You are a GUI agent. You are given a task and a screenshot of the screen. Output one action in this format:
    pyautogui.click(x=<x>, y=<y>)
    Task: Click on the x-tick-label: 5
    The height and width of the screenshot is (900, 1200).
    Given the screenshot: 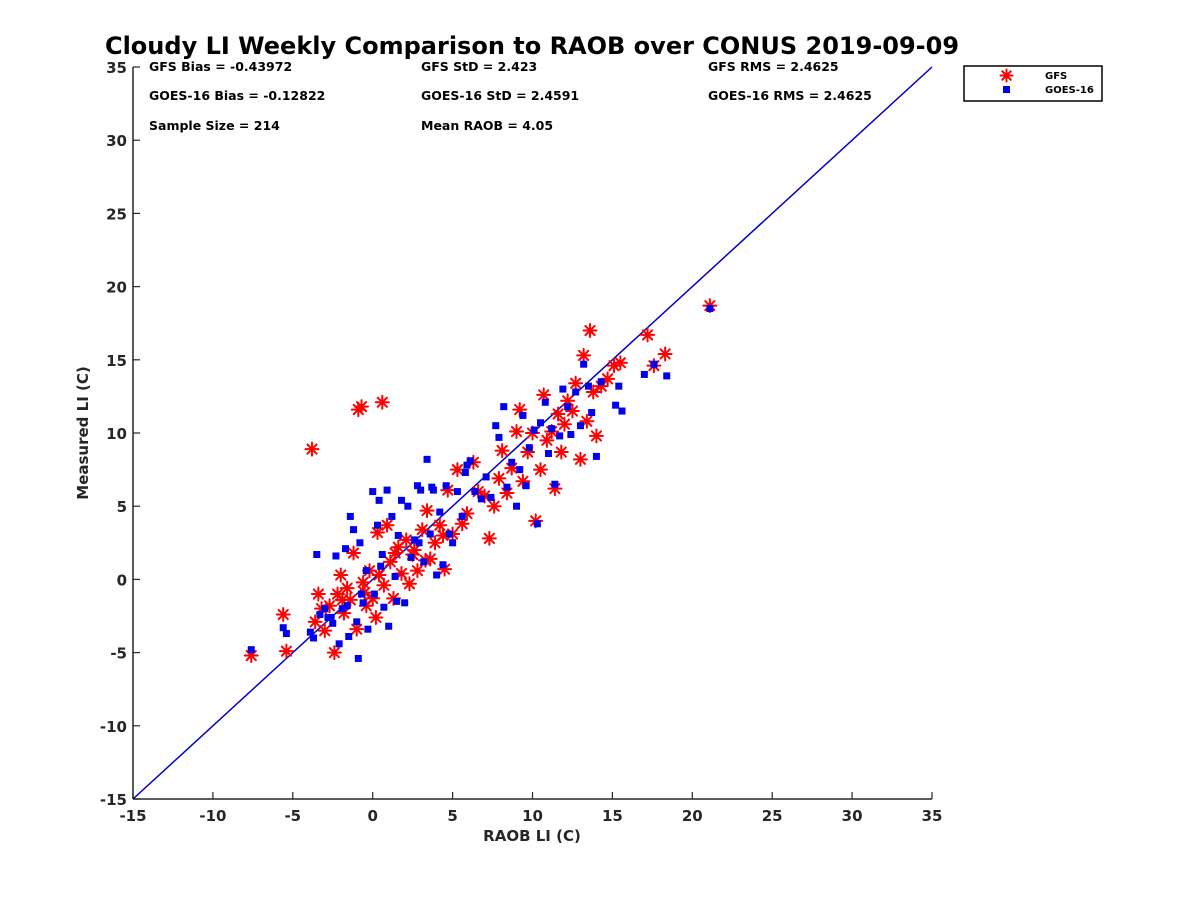 What is the action you would take?
    pyautogui.click(x=452, y=816)
    